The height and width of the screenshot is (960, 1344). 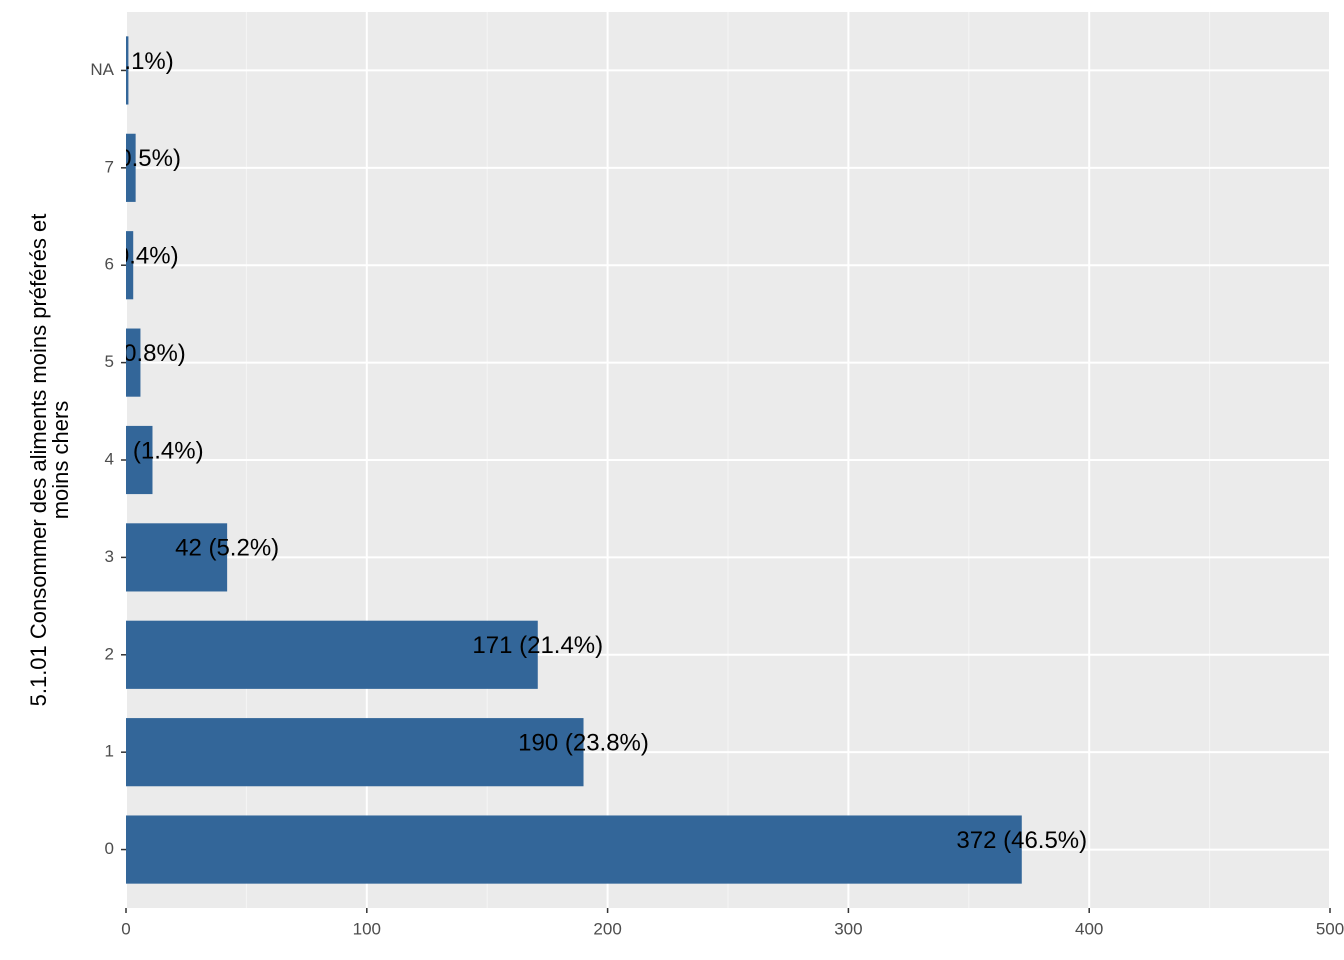 I want to click on value-label: 1 (0.1%), so click(x=128, y=61).